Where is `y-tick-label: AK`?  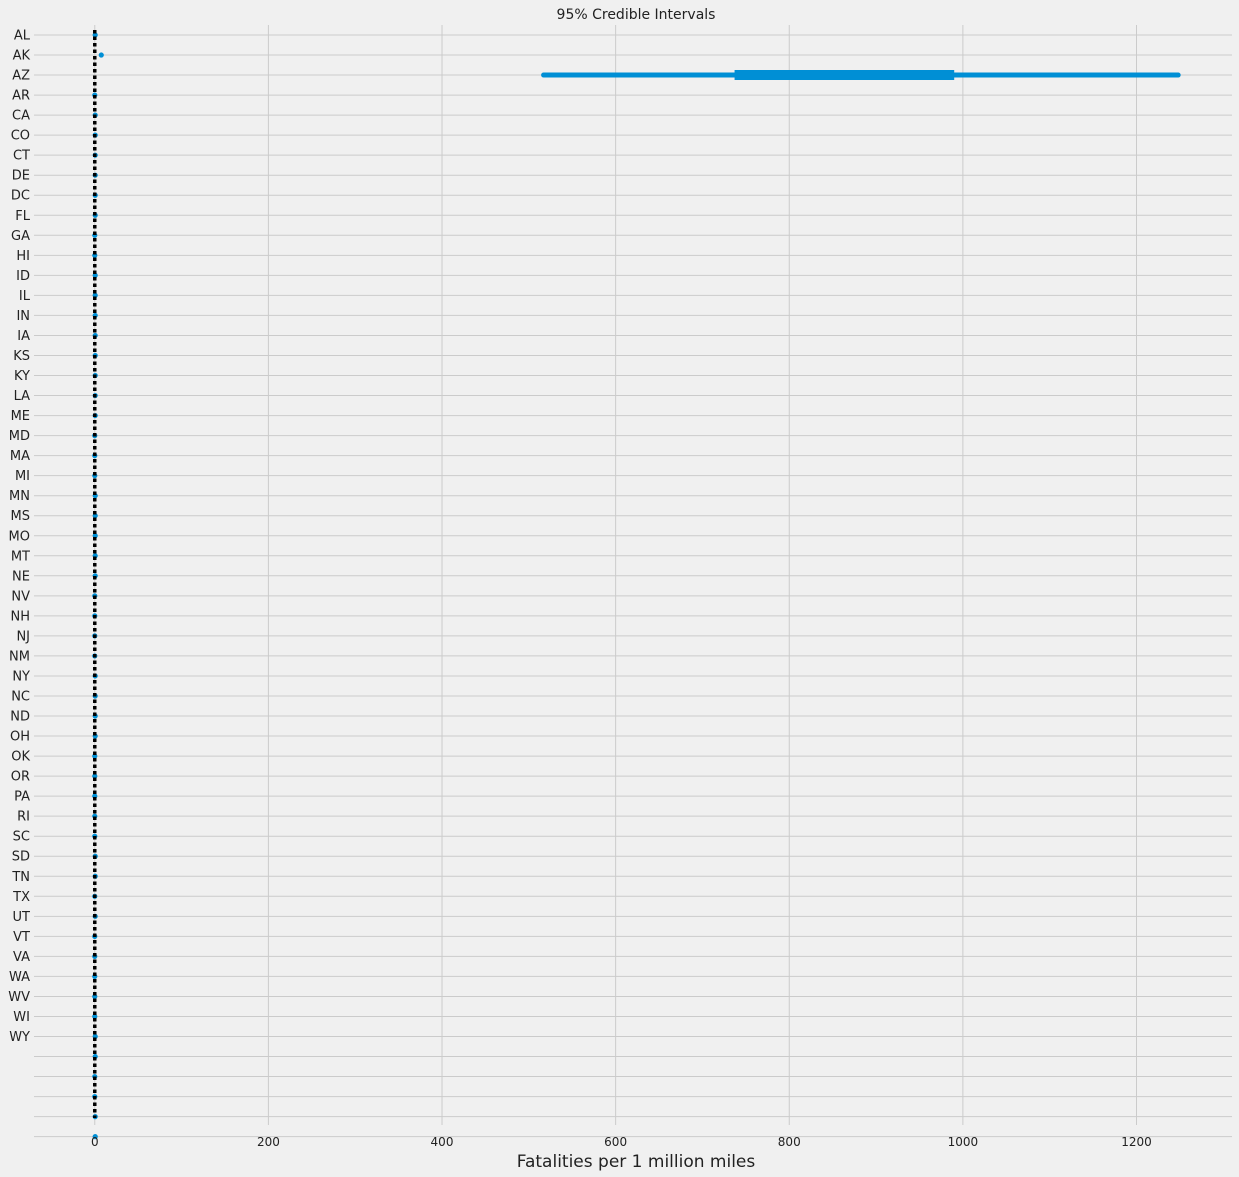 y-tick-label: AK is located at coordinates (22, 56).